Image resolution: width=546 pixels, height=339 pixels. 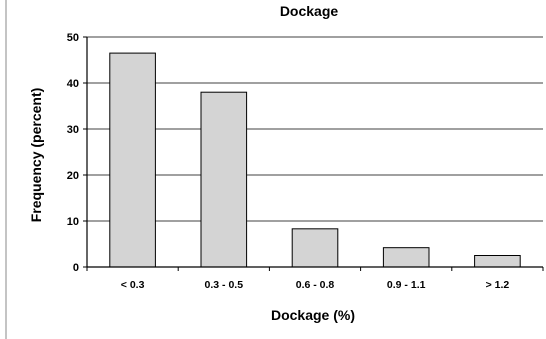 What do you see at coordinates (73, 222) in the screenshot?
I see `y-tick-label: 10` at bounding box center [73, 222].